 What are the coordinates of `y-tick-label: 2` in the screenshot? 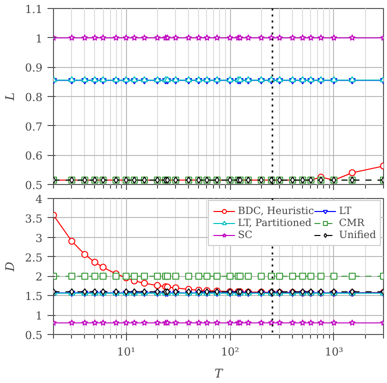 It's located at (39, 277).